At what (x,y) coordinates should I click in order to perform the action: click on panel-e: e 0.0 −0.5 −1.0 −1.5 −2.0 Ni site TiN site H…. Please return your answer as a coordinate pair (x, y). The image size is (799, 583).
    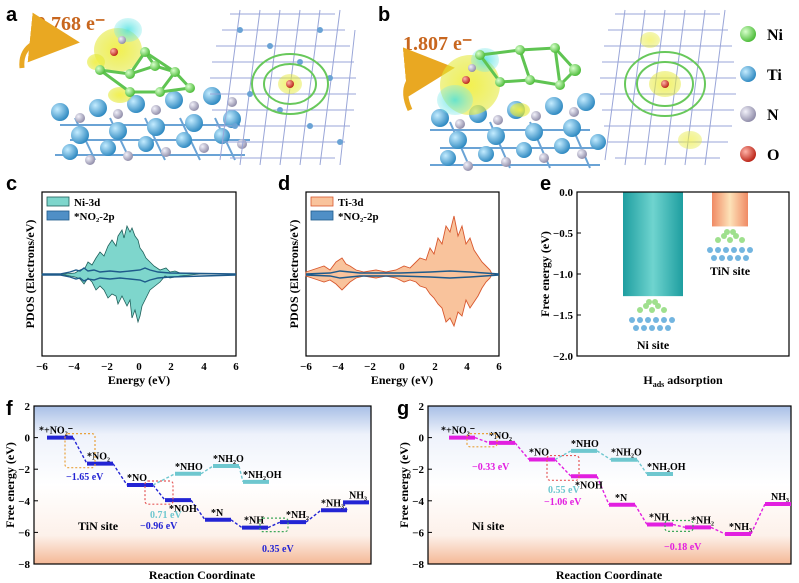
    Looking at the image, I should click on (664, 281).